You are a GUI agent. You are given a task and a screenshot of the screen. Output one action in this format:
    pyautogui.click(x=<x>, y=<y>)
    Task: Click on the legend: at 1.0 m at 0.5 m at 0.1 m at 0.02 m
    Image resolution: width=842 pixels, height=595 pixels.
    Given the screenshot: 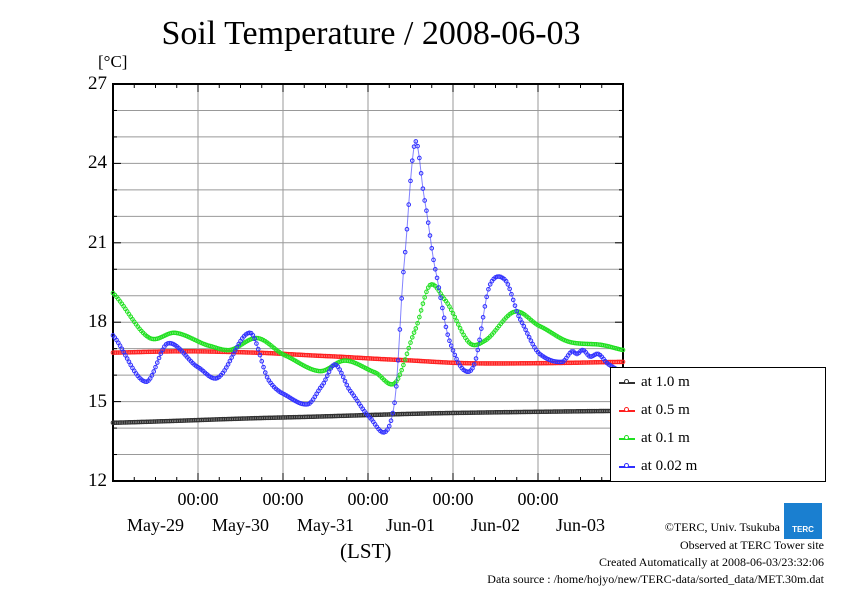 What is the action you would take?
    pyautogui.click(x=718, y=424)
    